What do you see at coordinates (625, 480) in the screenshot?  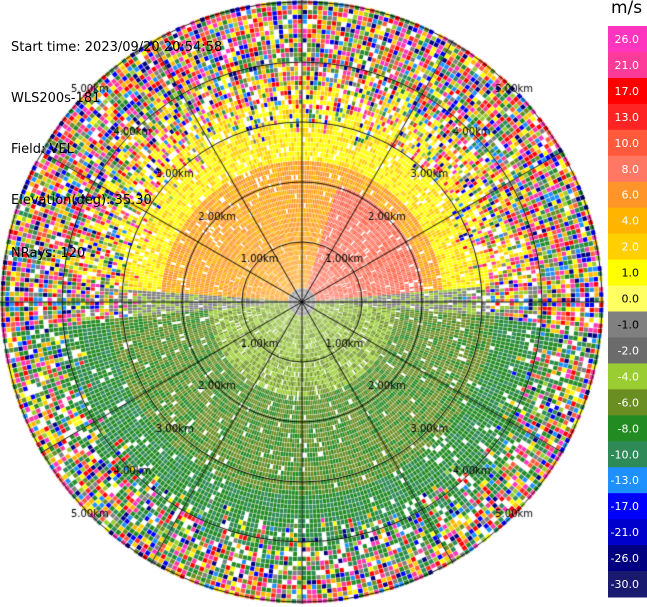 I see `colorbar-tick-label: -13.0` at bounding box center [625, 480].